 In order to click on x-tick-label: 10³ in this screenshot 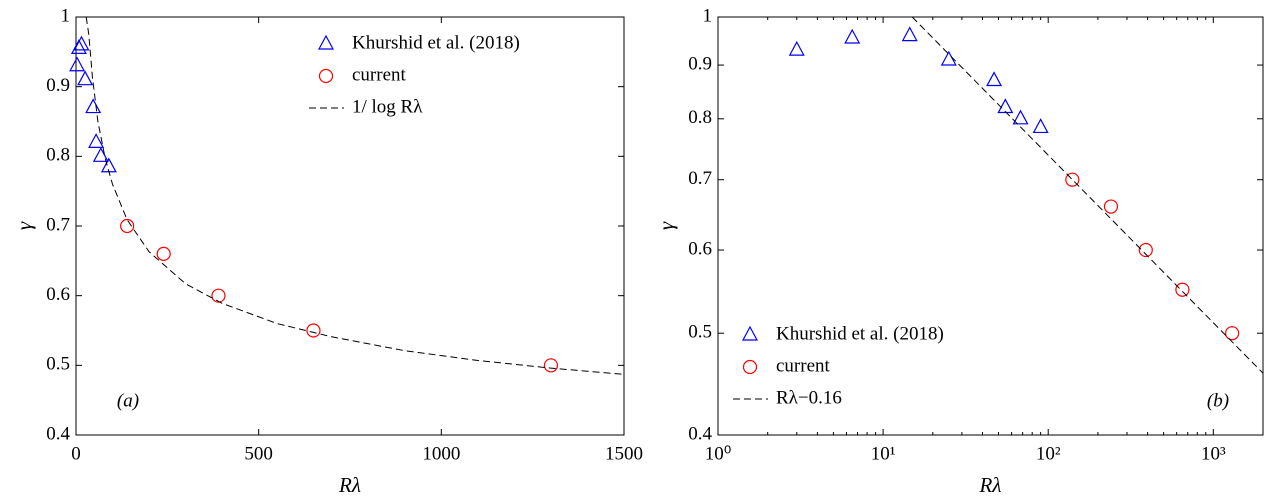, I will do `click(1213, 453)`.